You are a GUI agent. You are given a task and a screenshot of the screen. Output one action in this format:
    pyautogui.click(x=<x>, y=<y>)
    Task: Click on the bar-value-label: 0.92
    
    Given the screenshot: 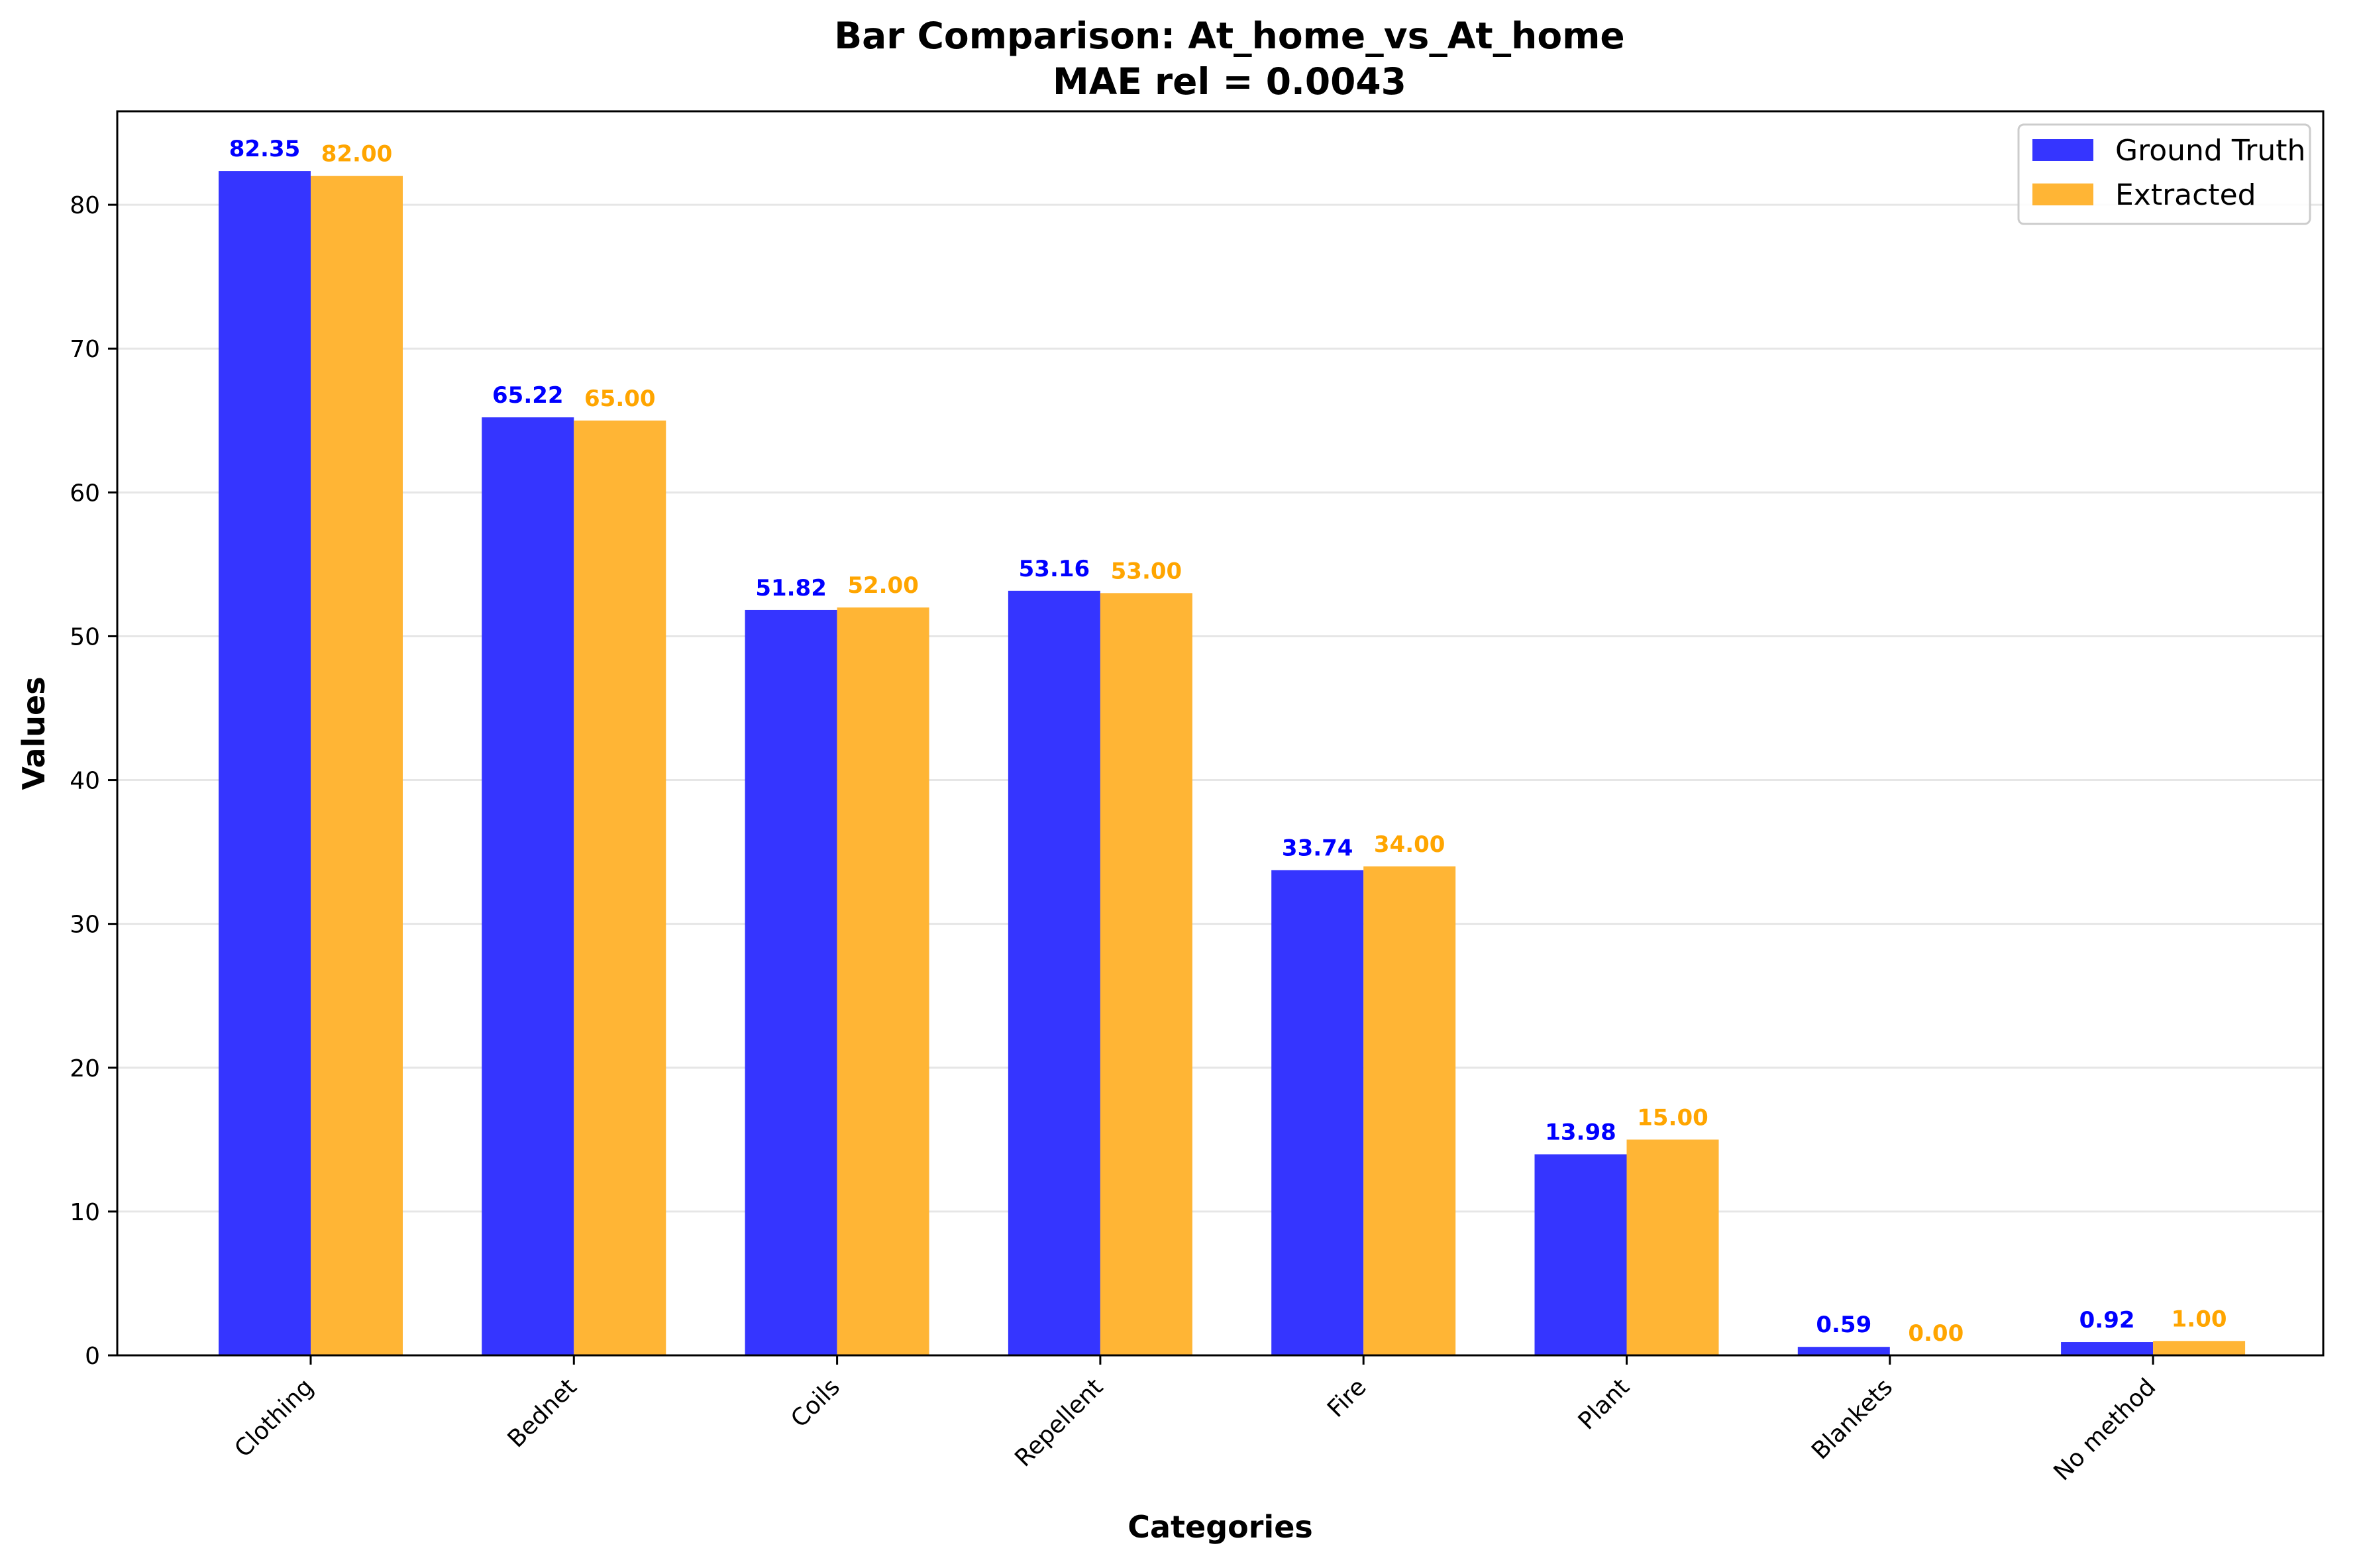 What is the action you would take?
    pyautogui.click(x=2107, y=1320)
    